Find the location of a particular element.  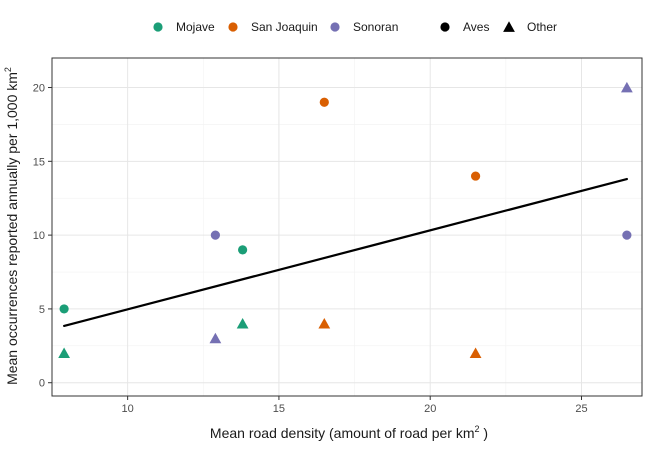

legend-label: San Joaquin is located at coordinates (284, 27).